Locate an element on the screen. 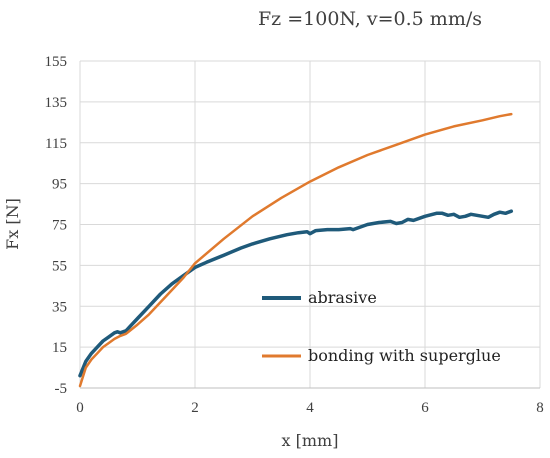 Image resolution: width=550 pixels, height=458 pixels. y-tick-label-7: 135 is located at coordinates (56, 103).